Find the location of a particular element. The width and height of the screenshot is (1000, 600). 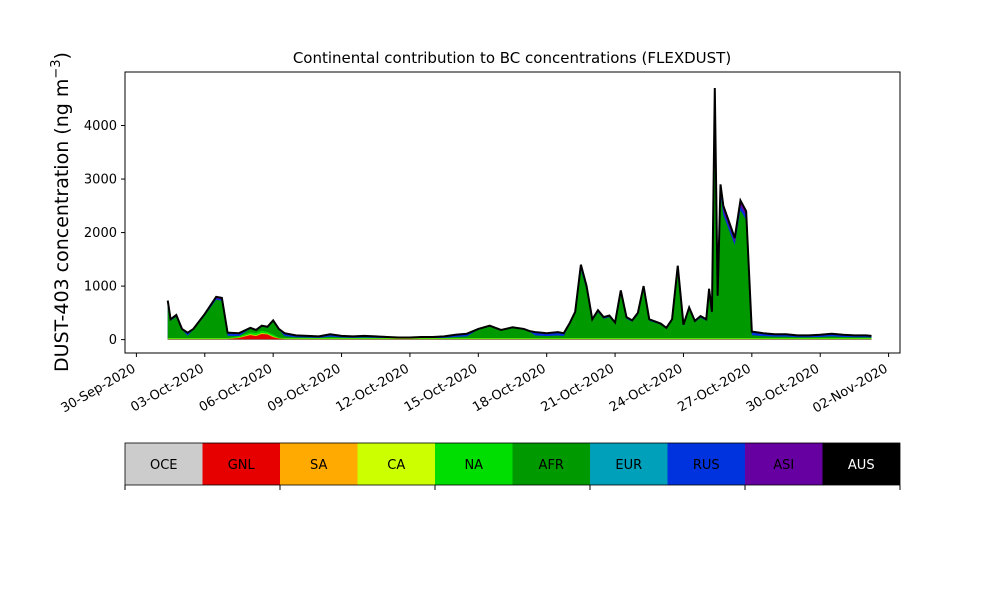

legend-label-sa: SA is located at coordinates (318, 465).